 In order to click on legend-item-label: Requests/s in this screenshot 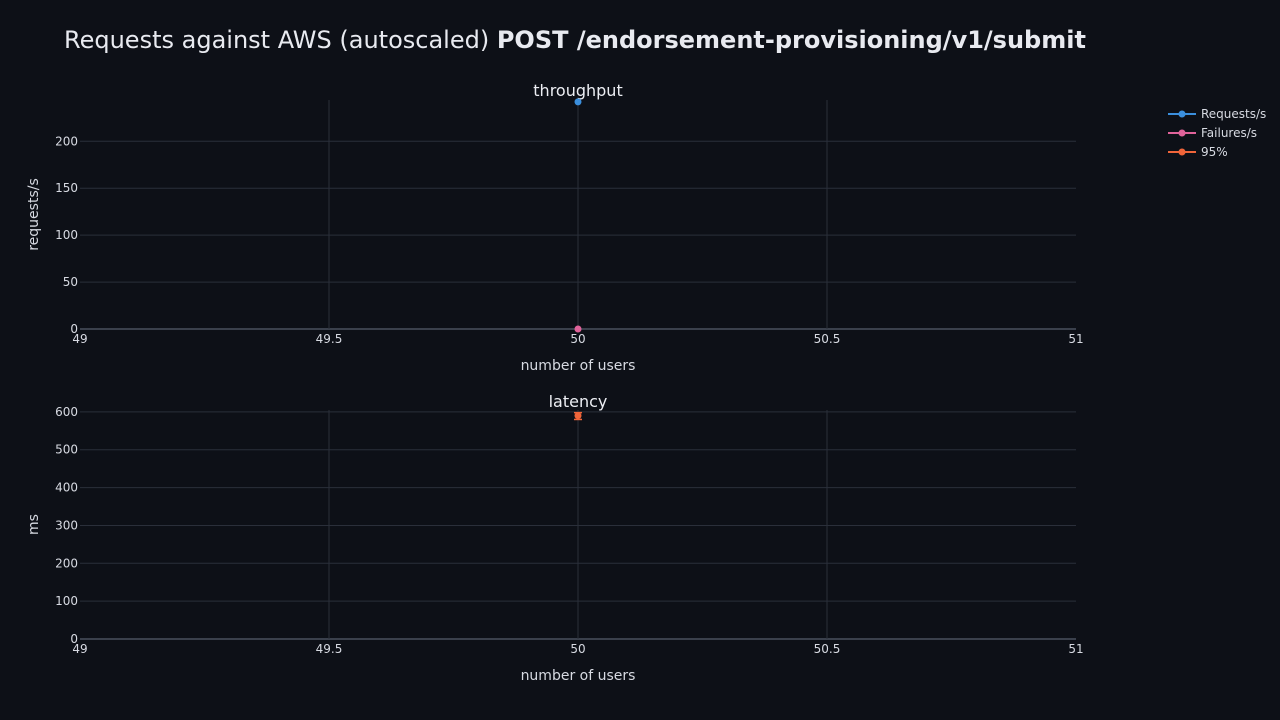, I will do `click(1233, 114)`.